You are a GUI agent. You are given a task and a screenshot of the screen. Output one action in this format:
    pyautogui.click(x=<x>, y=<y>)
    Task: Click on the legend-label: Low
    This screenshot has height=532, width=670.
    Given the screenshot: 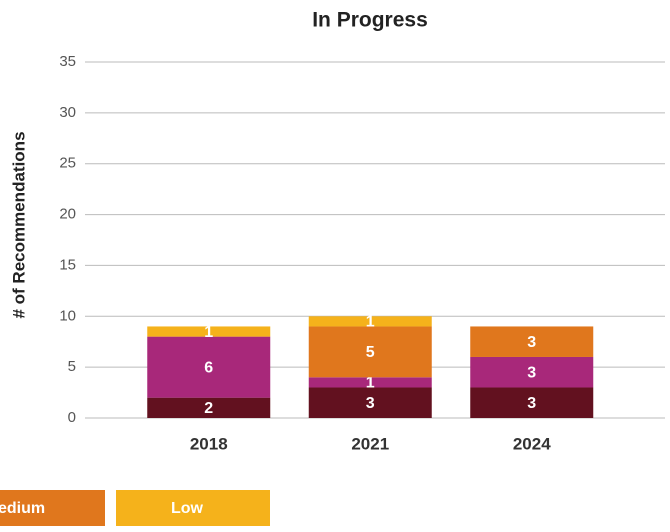 What is the action you would take?
    pyautogui.click(x=187, y=508)
    